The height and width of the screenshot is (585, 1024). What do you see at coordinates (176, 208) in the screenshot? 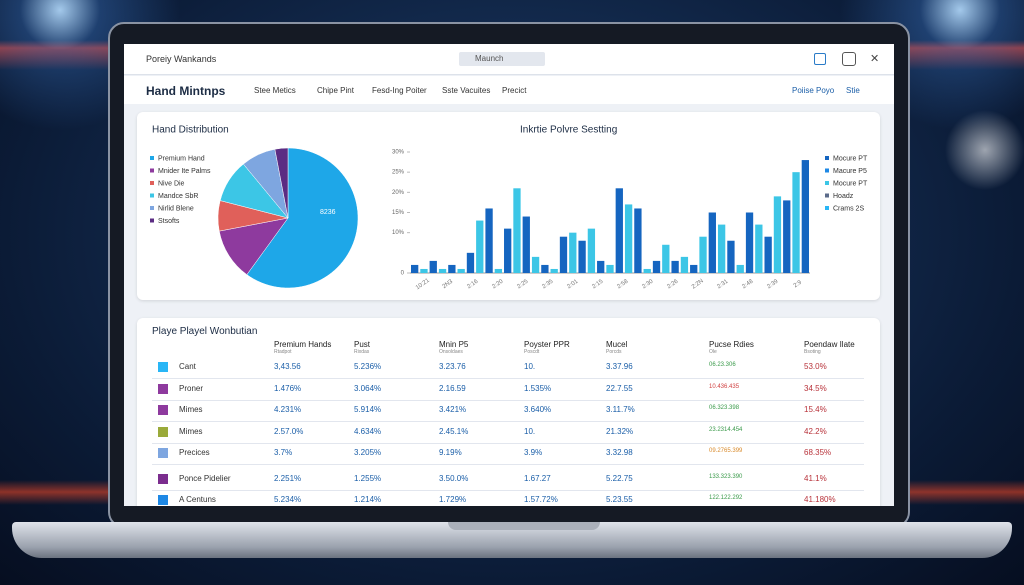
I see `legend-label: Nirlid Blene` at bounding box center [176, 208].